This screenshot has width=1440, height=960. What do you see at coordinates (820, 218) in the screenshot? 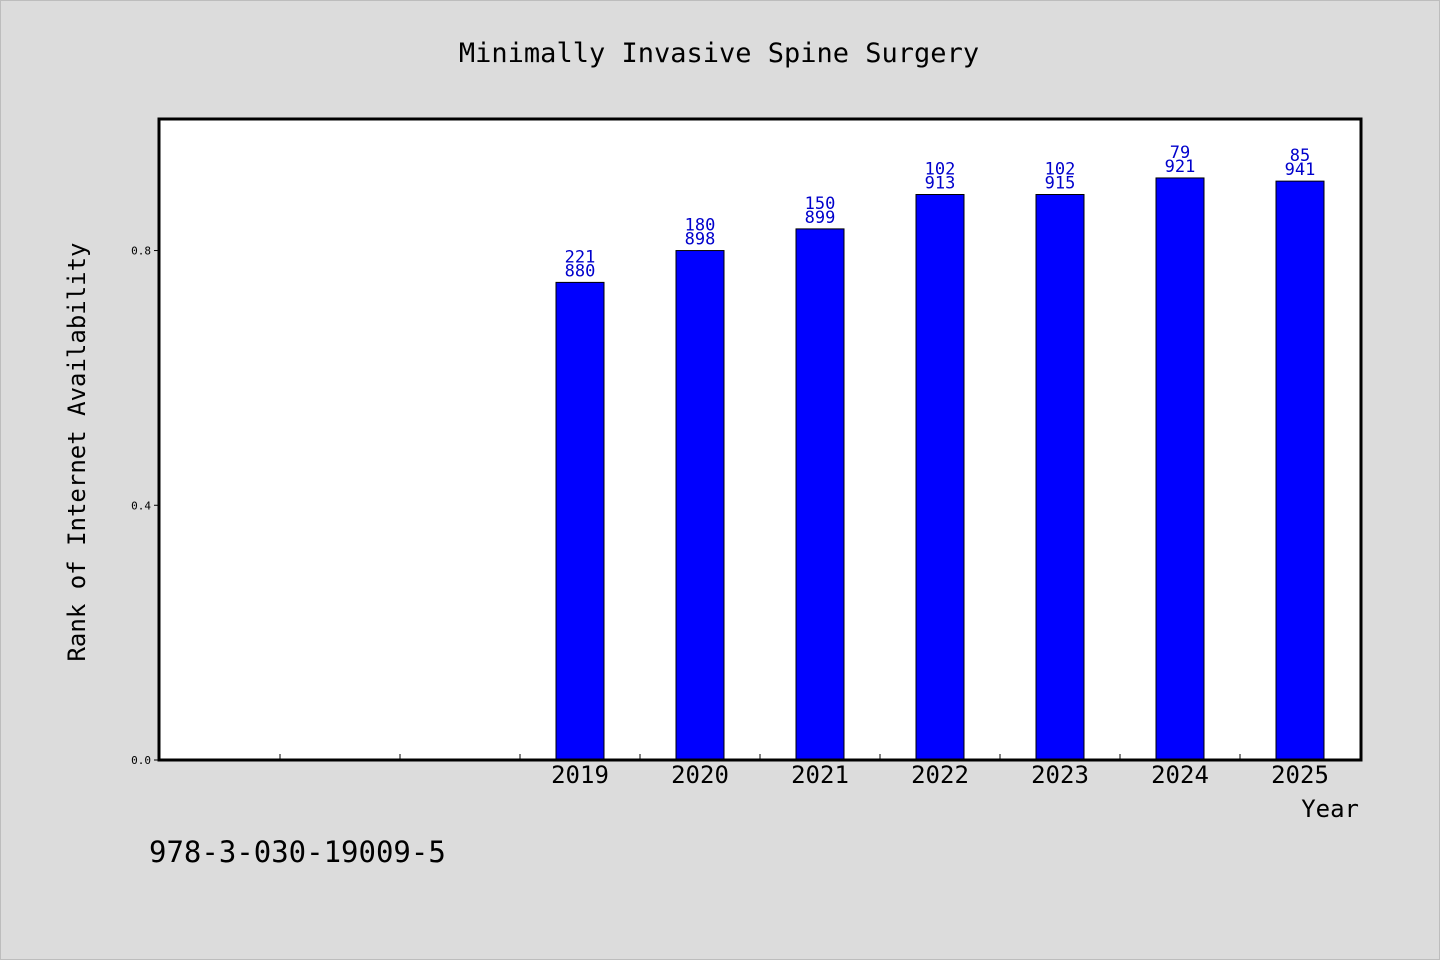
I see `bar-label-bottom: 899` at bounding box center [820, 218].